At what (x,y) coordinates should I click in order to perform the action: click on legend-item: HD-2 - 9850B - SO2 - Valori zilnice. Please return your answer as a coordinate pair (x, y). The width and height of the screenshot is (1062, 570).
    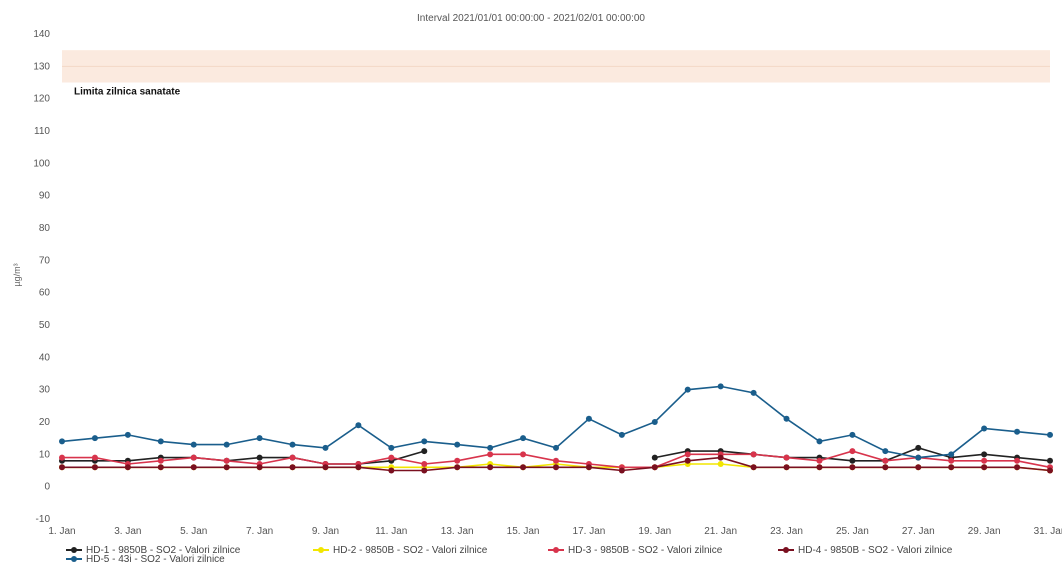
    Looking at the image, I should click on (400, 550).